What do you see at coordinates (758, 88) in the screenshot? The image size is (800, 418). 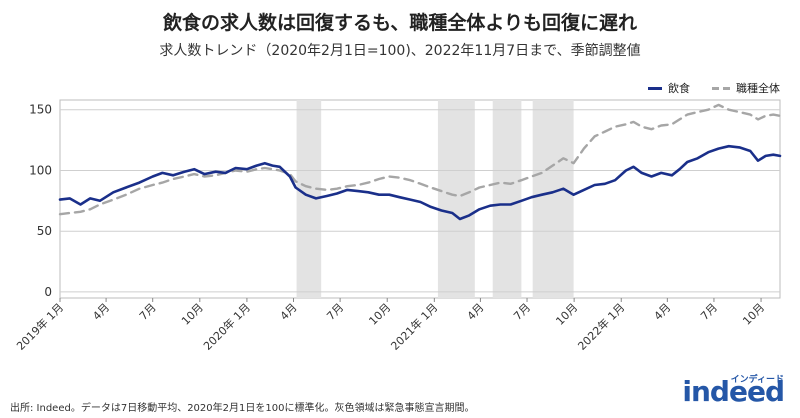 I see `legend-label-all: 職種全体` at bounding box center [758, 88].